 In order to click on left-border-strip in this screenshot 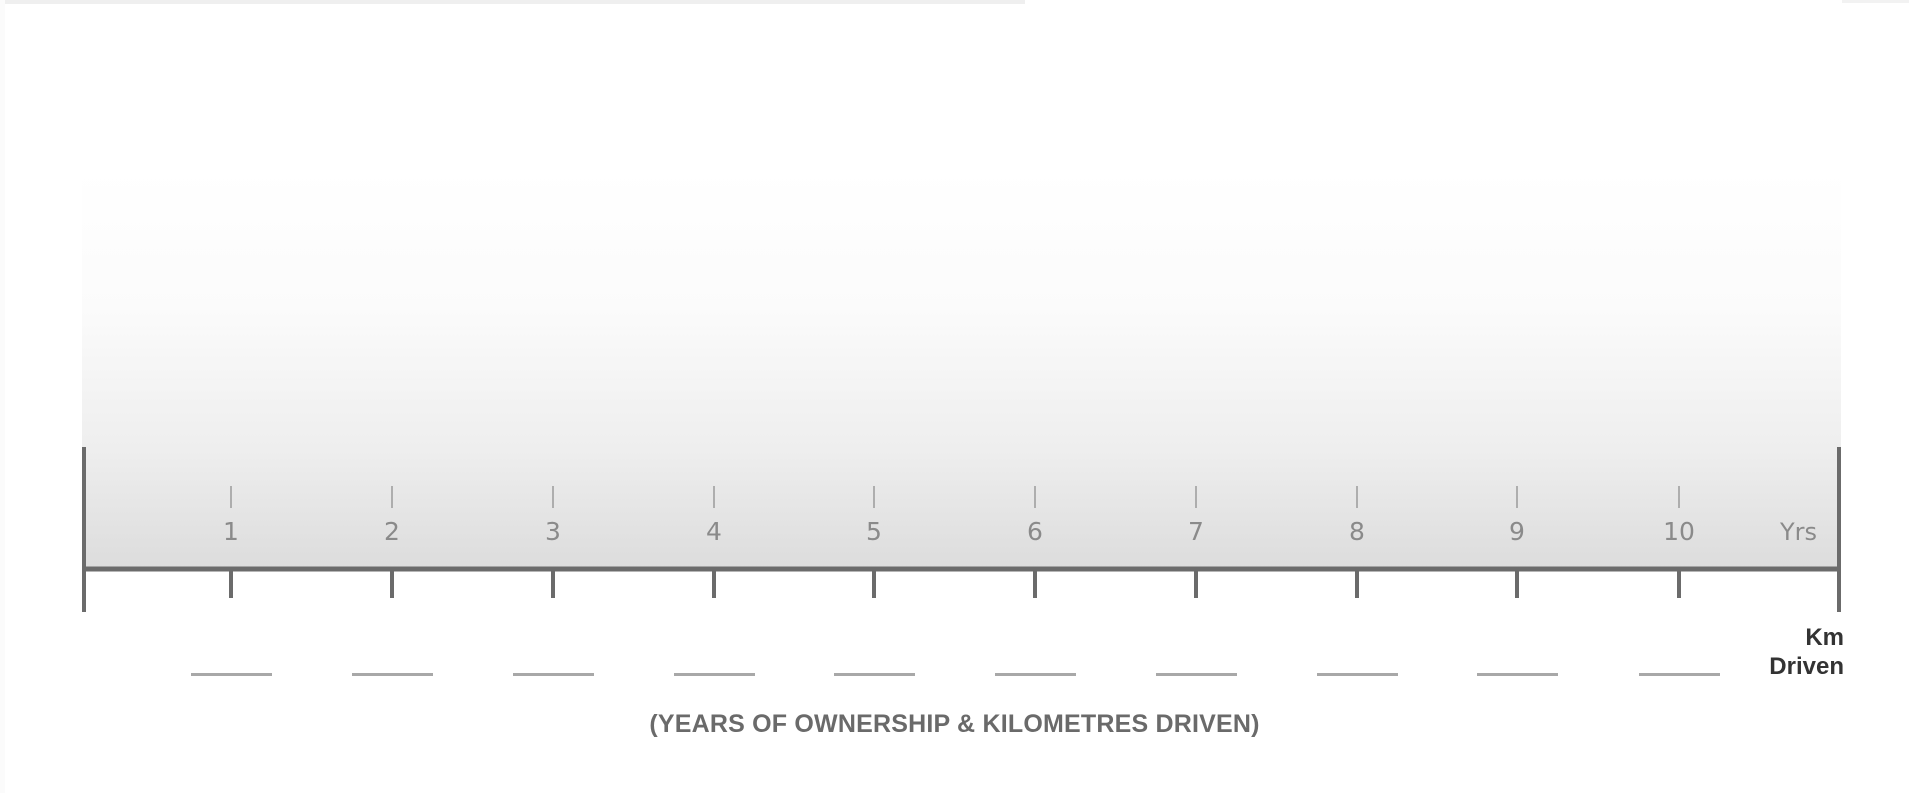, I will do `click(2, 396)`.